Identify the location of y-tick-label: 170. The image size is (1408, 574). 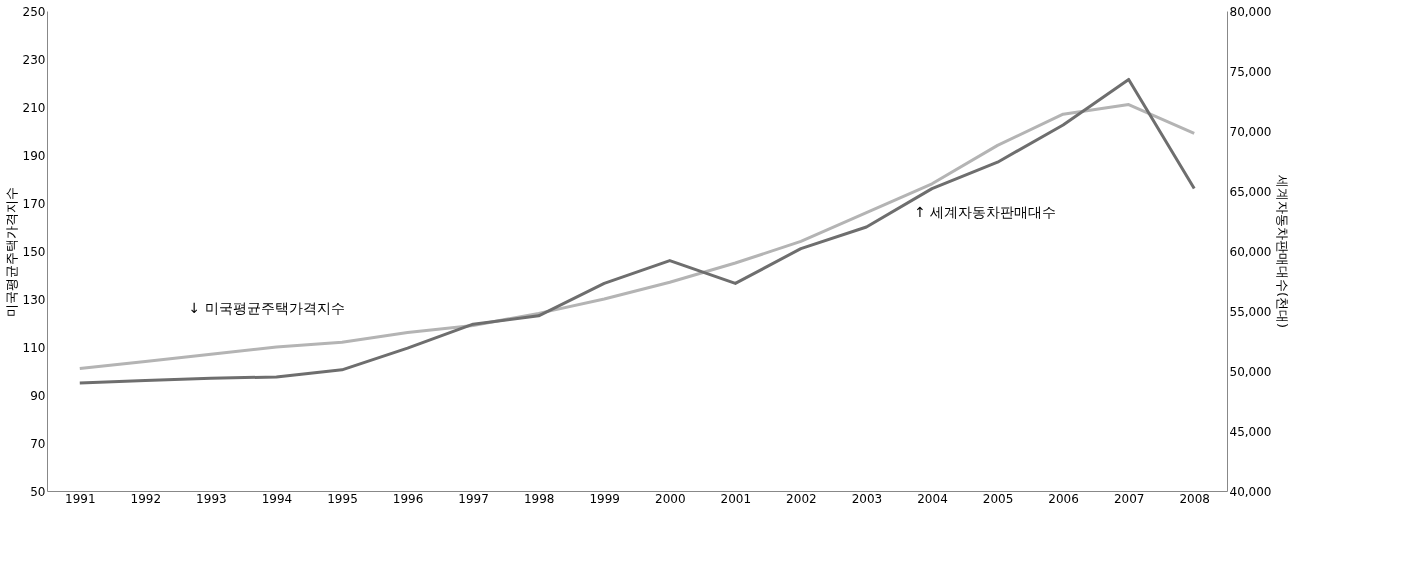
(34, 203).